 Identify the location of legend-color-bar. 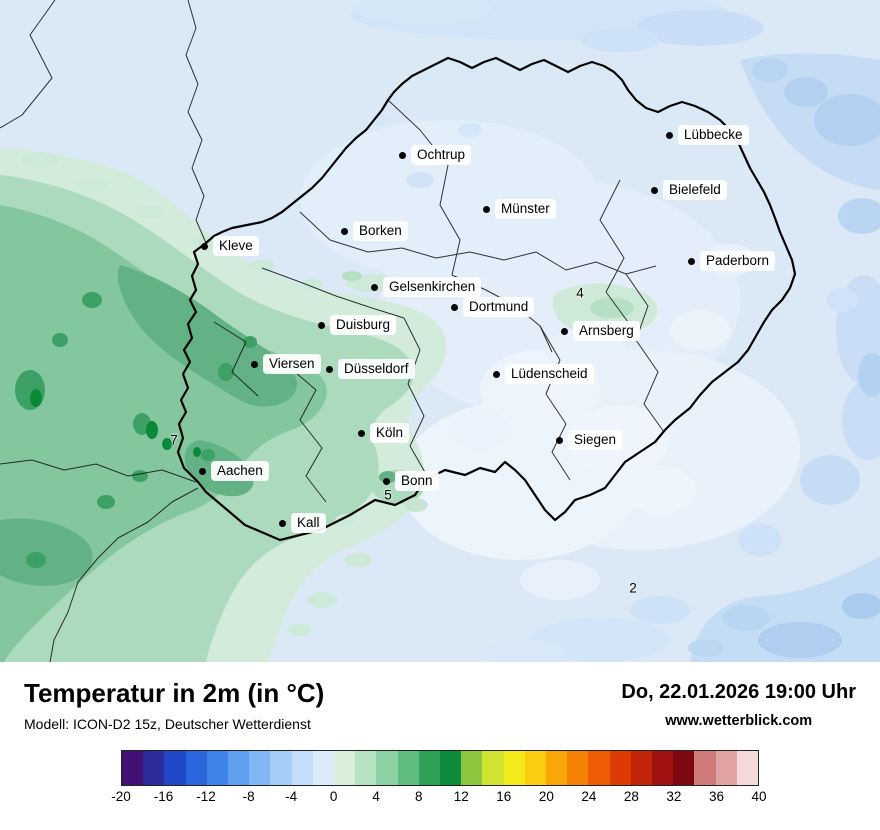
(440, 768).